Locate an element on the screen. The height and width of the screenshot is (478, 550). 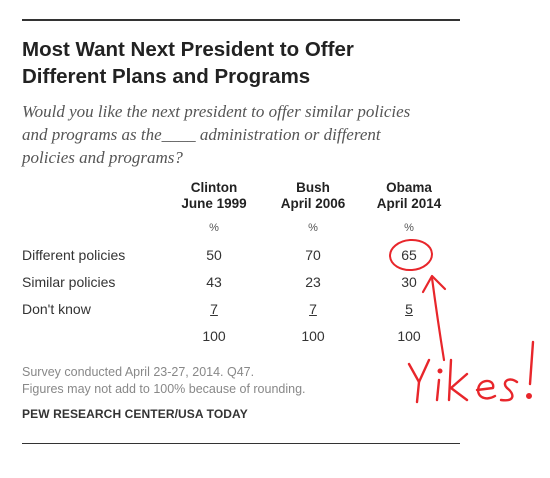
title-line-2: Different Plans and Programs is located at coordinates (166, 76).